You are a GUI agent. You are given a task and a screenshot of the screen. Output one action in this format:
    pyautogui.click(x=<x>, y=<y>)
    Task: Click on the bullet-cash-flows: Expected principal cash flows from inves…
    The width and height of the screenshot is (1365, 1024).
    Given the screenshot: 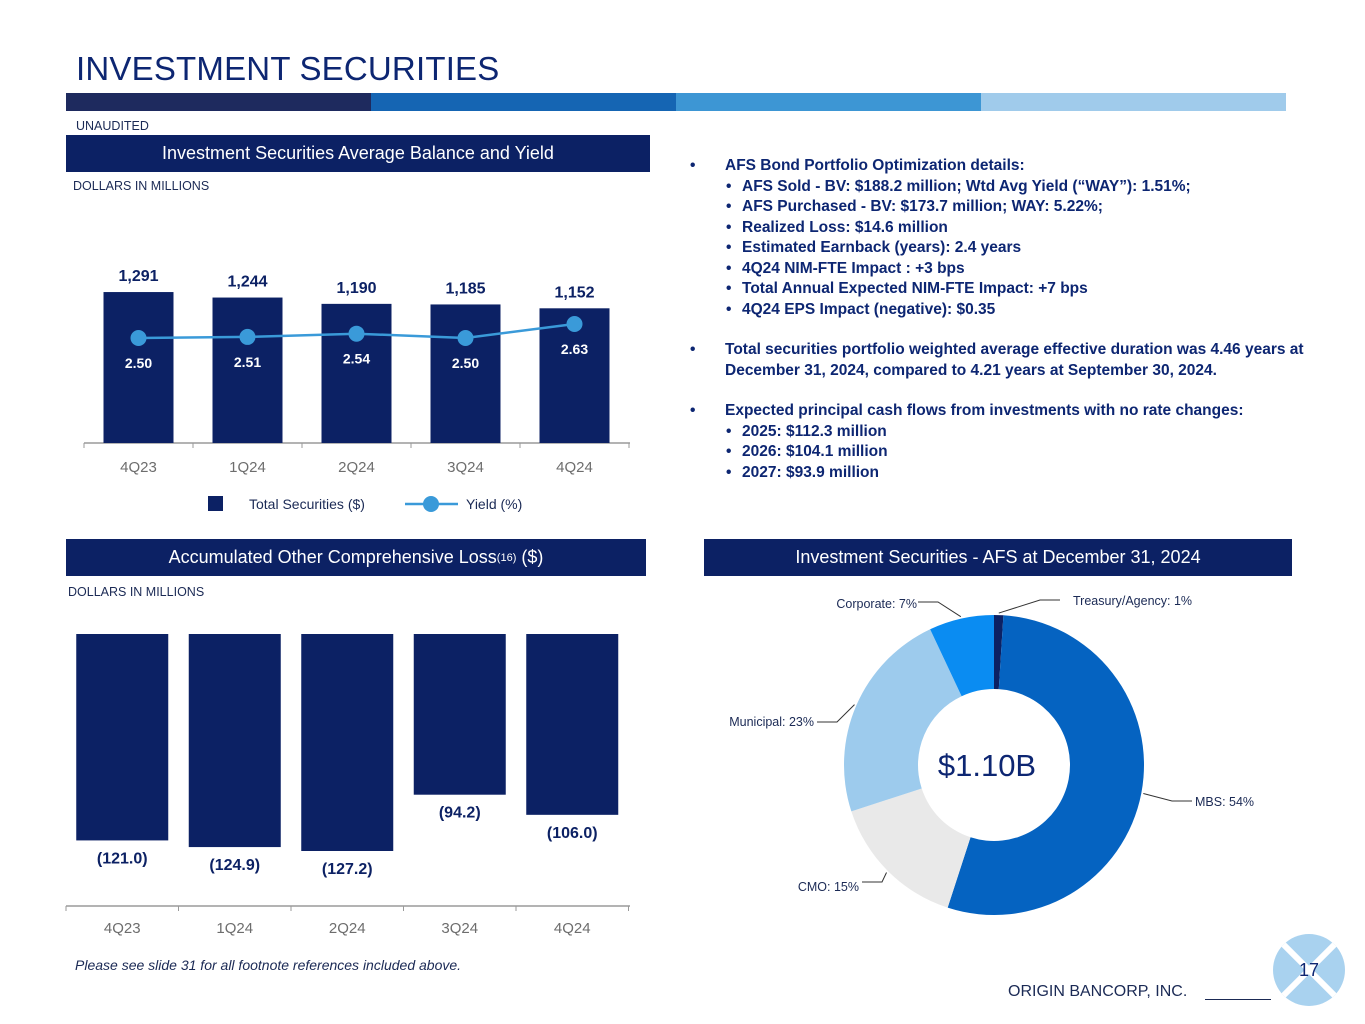 What is the action you would take?
    pyautogui.click(x=1010, y=411)
    